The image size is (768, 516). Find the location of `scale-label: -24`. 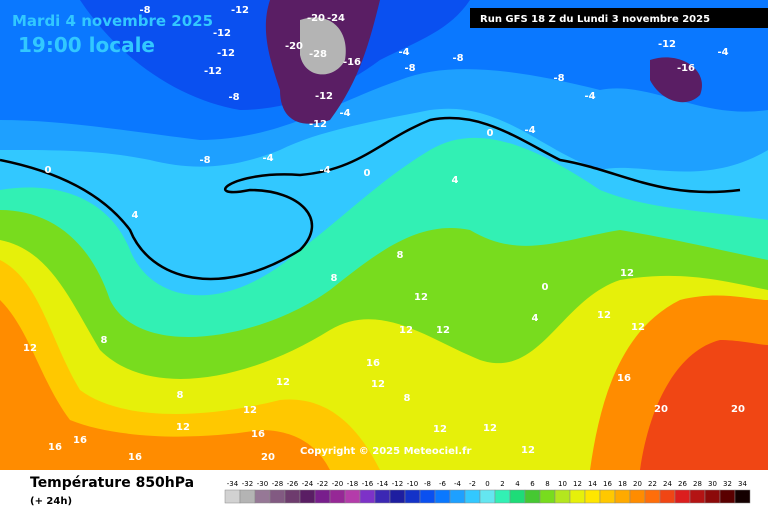

scale-label: -24 is located at coordinates (308, 484).